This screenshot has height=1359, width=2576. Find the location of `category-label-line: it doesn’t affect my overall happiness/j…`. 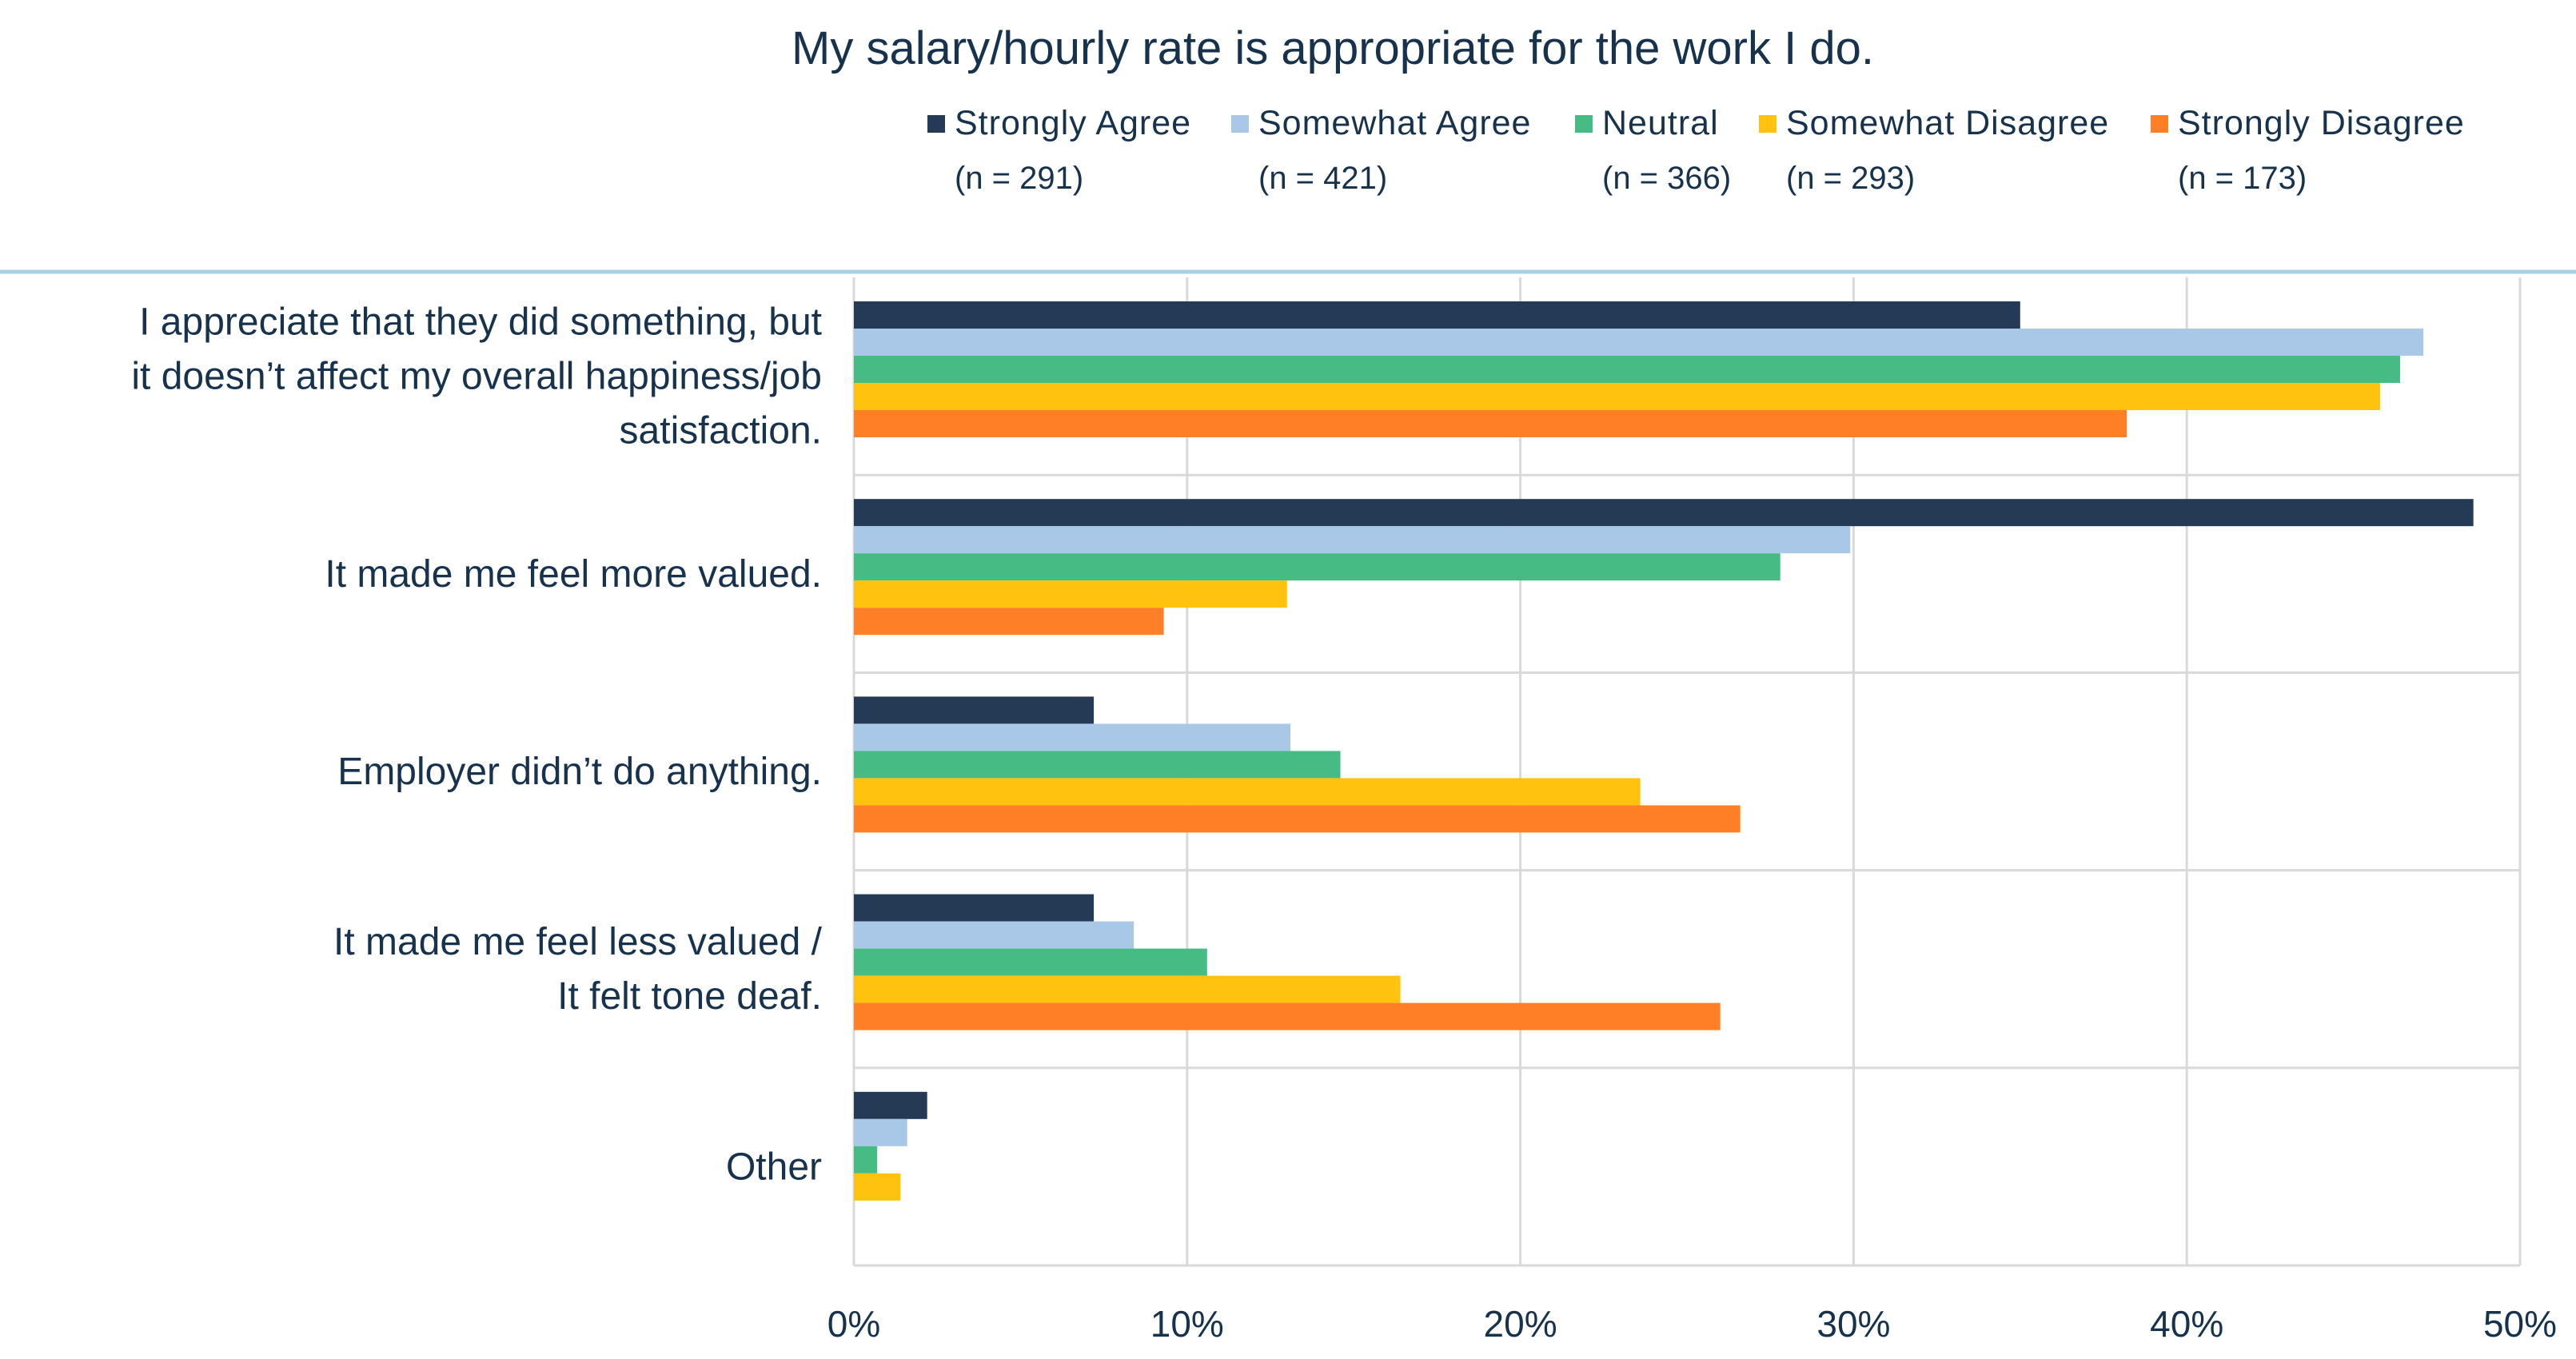

category-label-line: it doesn’t affect my overall happiness/j… is located at coordinates (477, 377).